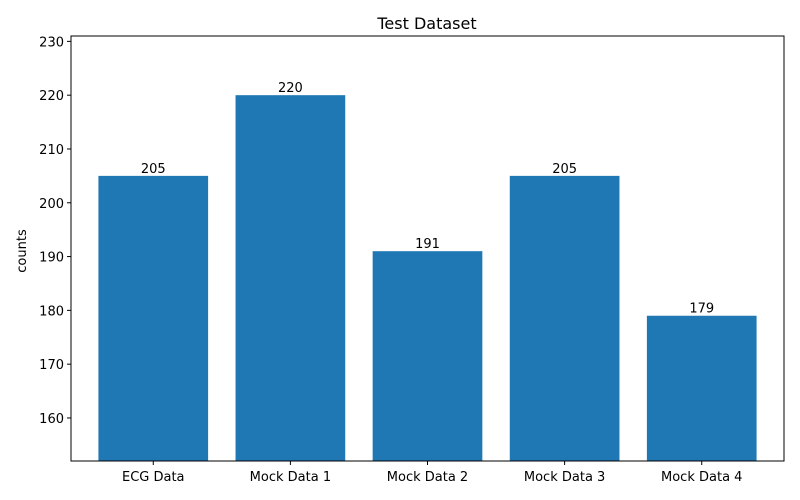 Image resolution: width=800 pixels, height=500 pixels. What do you see at coordinates (427, 477) in the screenshot?
I see `x-tick-label-3: Mock Data 2` at bounding box center [427, 477].